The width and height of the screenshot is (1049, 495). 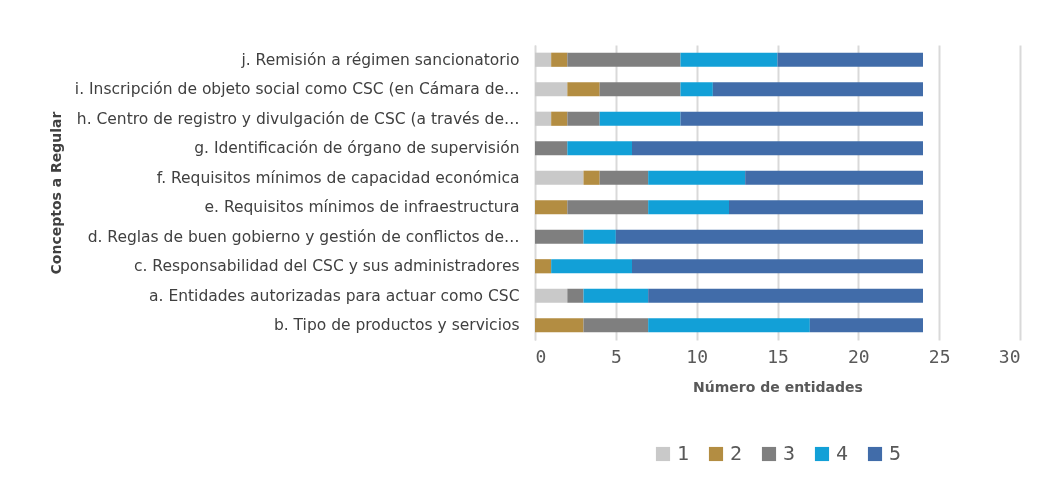 I want to click on y-tick-label: b. Tipo de productos y servicios, so click(x=396, y=325).